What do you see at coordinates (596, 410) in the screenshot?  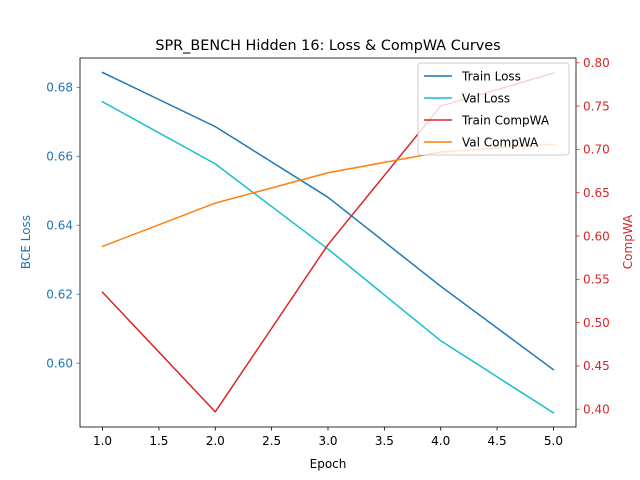 I see `y-right-tick-label: 0.40` at bounding box center [596, 410].